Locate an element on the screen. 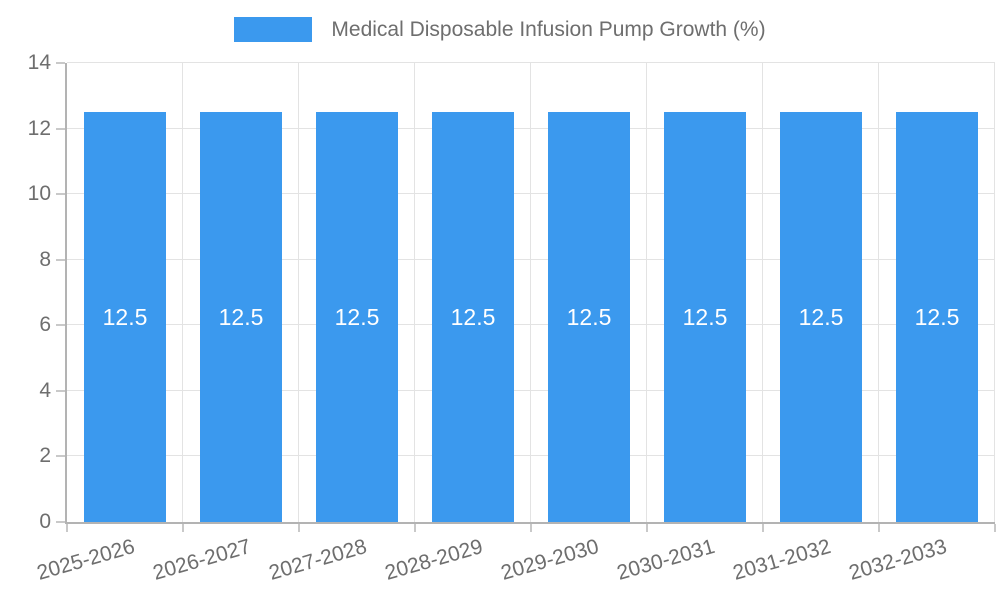 This screenshot has width=1000, height=605. bar-2030-2031: 12.5 is located at coordinates (705, 317).